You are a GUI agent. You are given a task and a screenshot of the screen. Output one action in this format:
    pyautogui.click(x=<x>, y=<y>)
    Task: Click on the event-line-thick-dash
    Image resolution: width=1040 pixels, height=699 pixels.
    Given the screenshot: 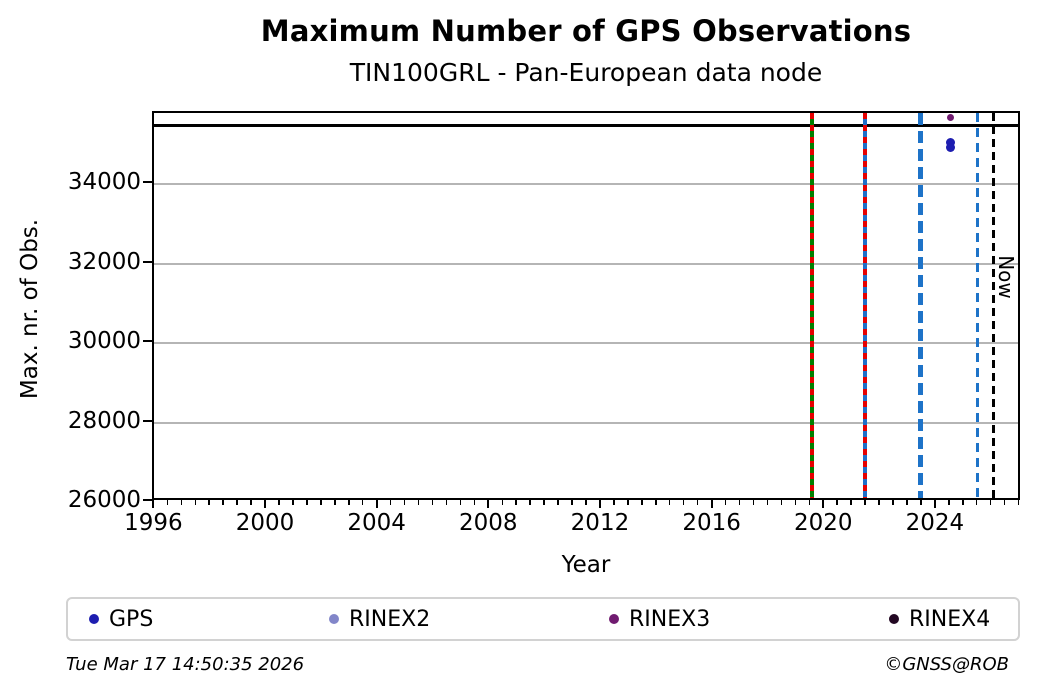 What is the action you would take?
    pyautogui.click(x=920, y=305)
    